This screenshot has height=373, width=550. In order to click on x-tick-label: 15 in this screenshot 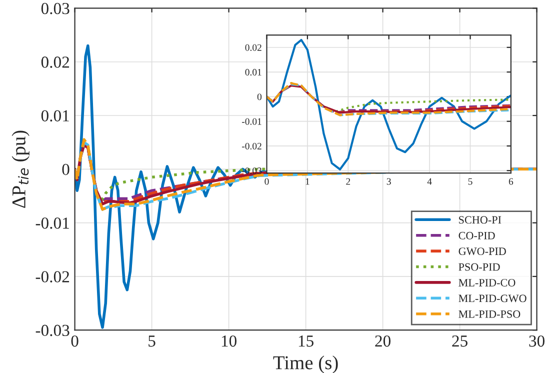, I will do `click(306, 341)`.